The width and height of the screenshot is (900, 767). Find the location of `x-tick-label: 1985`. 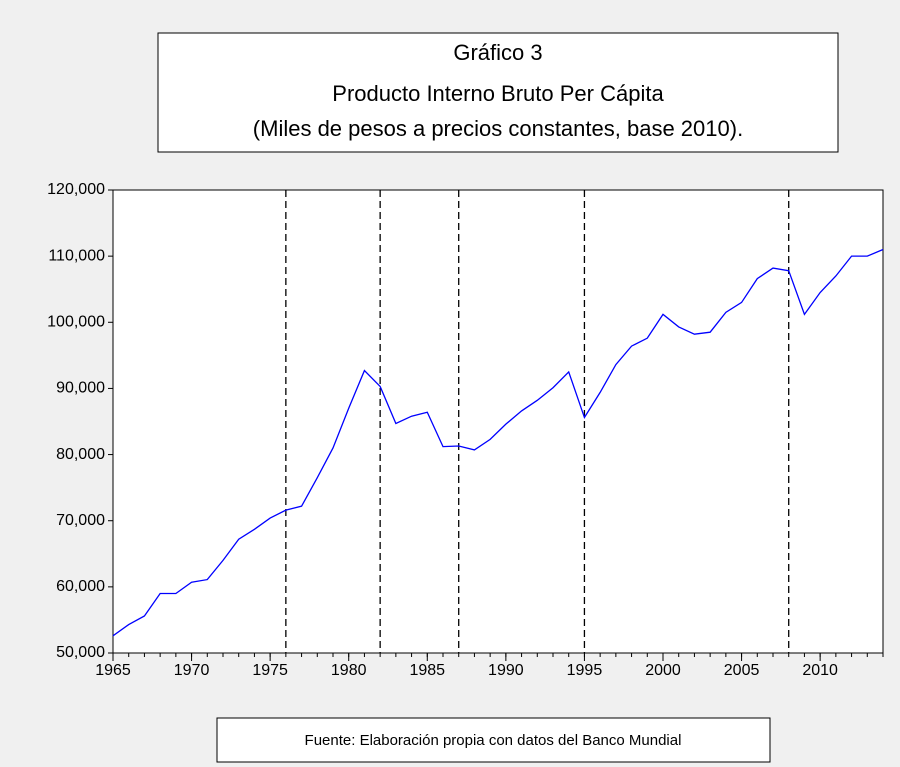

x-tick-label: 1985 is located at coordinates (427, 670).